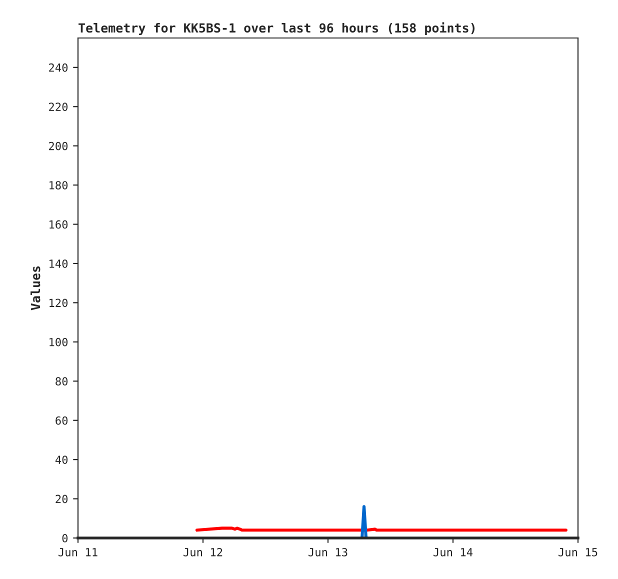 This screenshot has width=618, height=579. What do you see at coordinates (62, 499) in the screenshot?
I see `y-tick-label: 20` at bounding box center [62, 499].